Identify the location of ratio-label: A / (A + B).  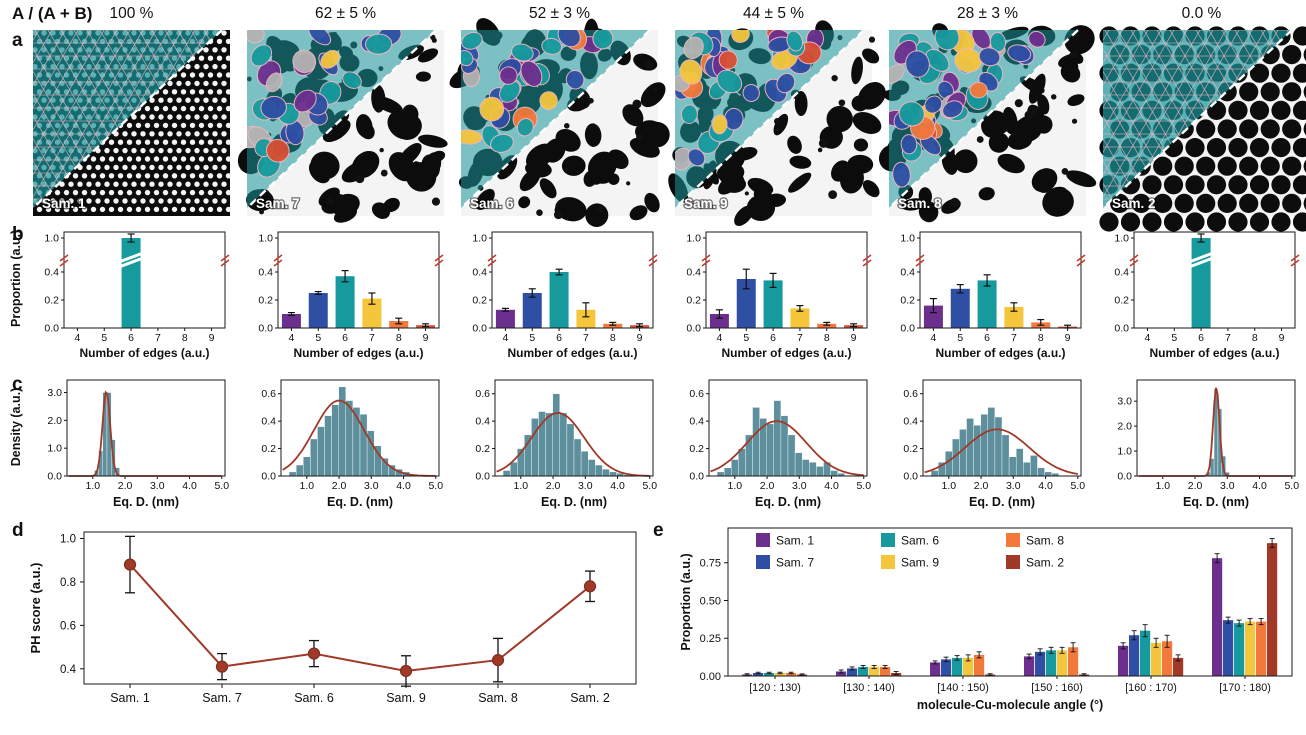
(52, 13).